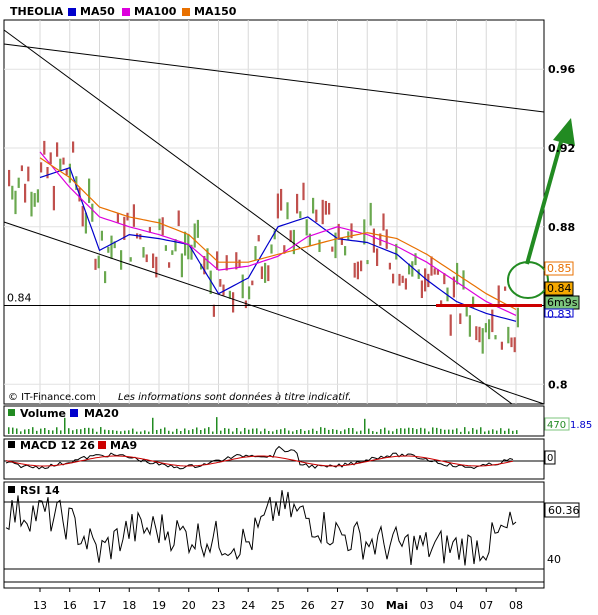 The height and width of the screenshot is (615, 598). I want to click on legend-swatch-volume, so click(11, 412).